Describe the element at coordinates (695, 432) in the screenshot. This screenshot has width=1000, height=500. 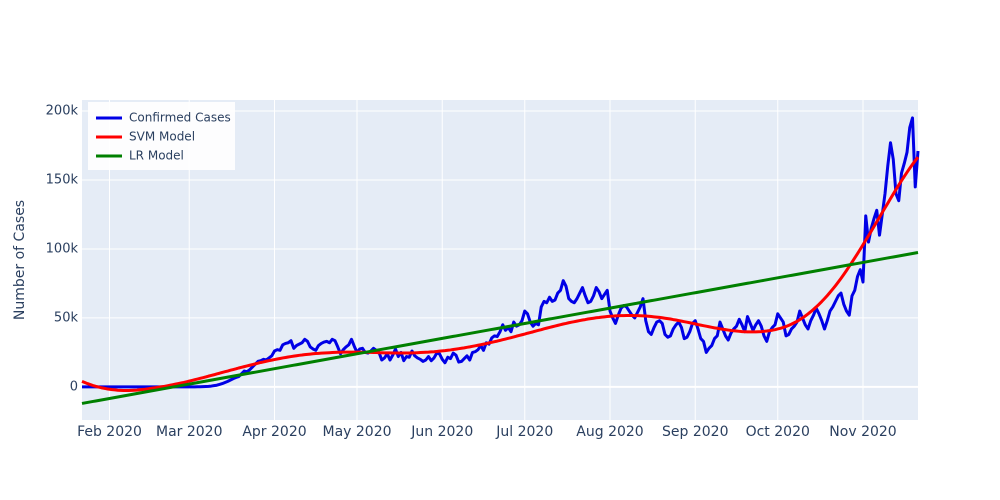
I see `x-tick-label: Sep 2020` at that location.